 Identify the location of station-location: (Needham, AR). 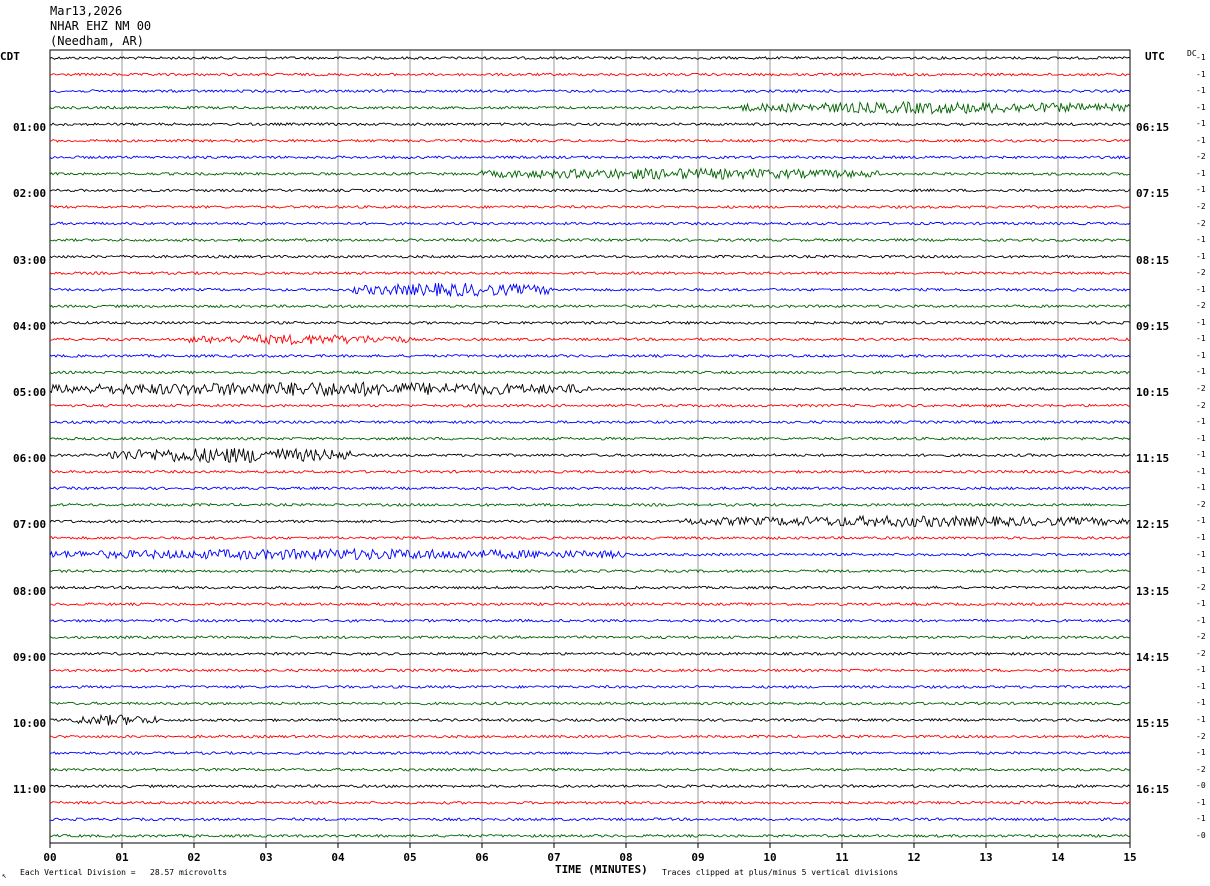
(97, 41).